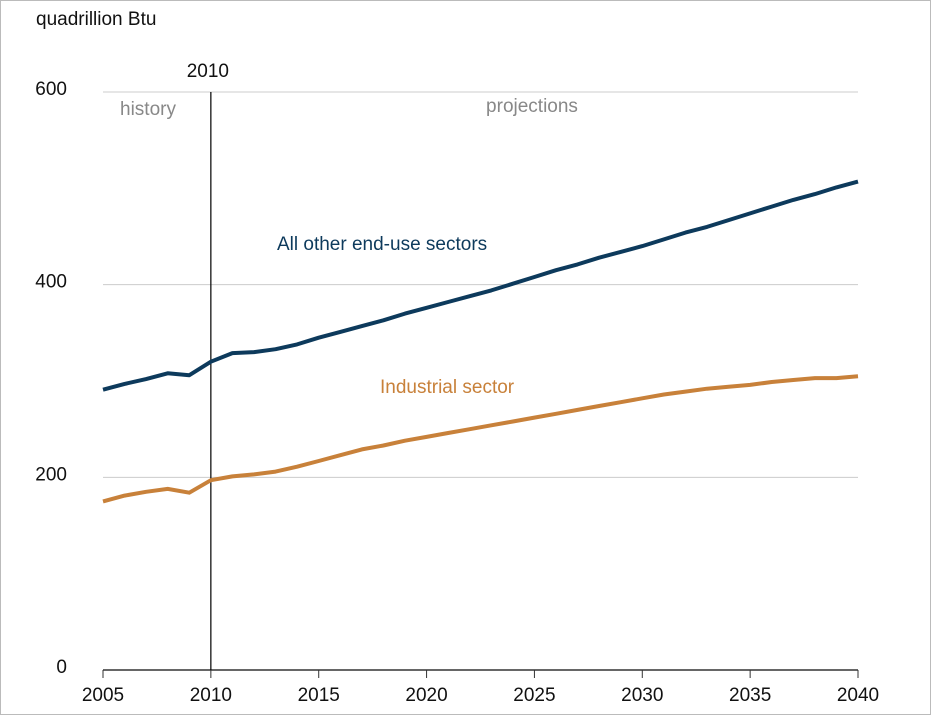 The image size is (935, 719). What do you see at coordinates (51, 89) in the screenshot?
I see `y-tick-label: 600` at bounding box center [51, 89].